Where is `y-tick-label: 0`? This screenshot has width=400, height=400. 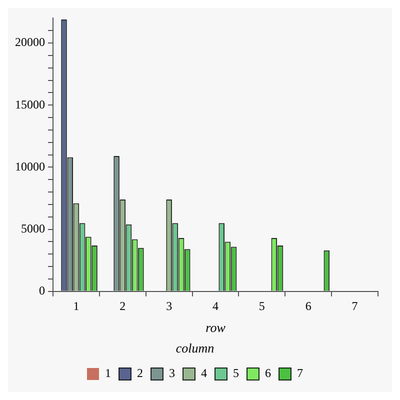
y-tick-label: 0 is located at coordinates (42, 291).